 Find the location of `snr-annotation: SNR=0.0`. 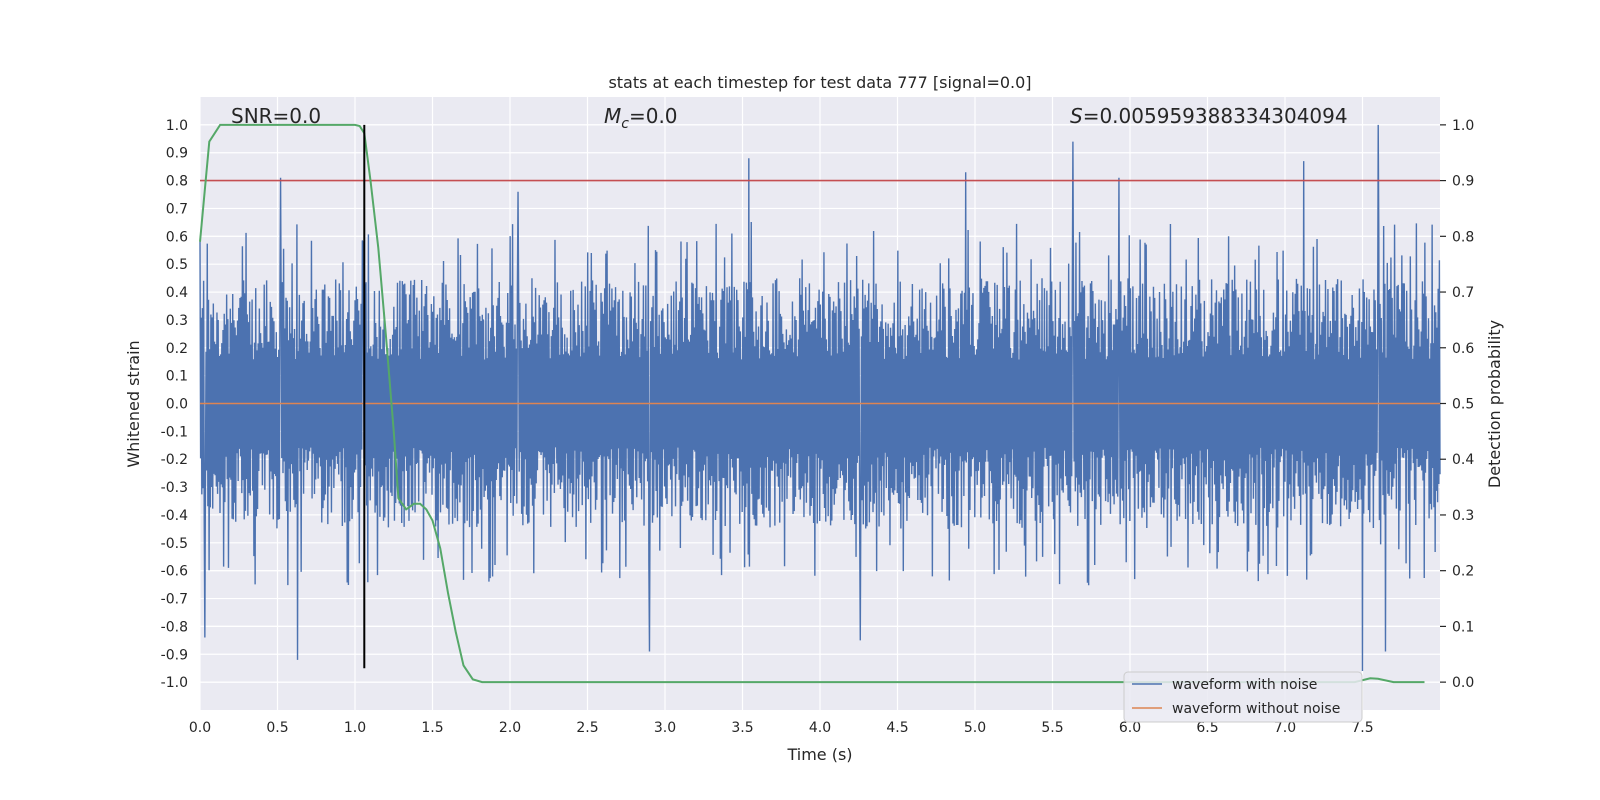

snr-annotation: SNR=0.0 is located at coordinates (276, 116).